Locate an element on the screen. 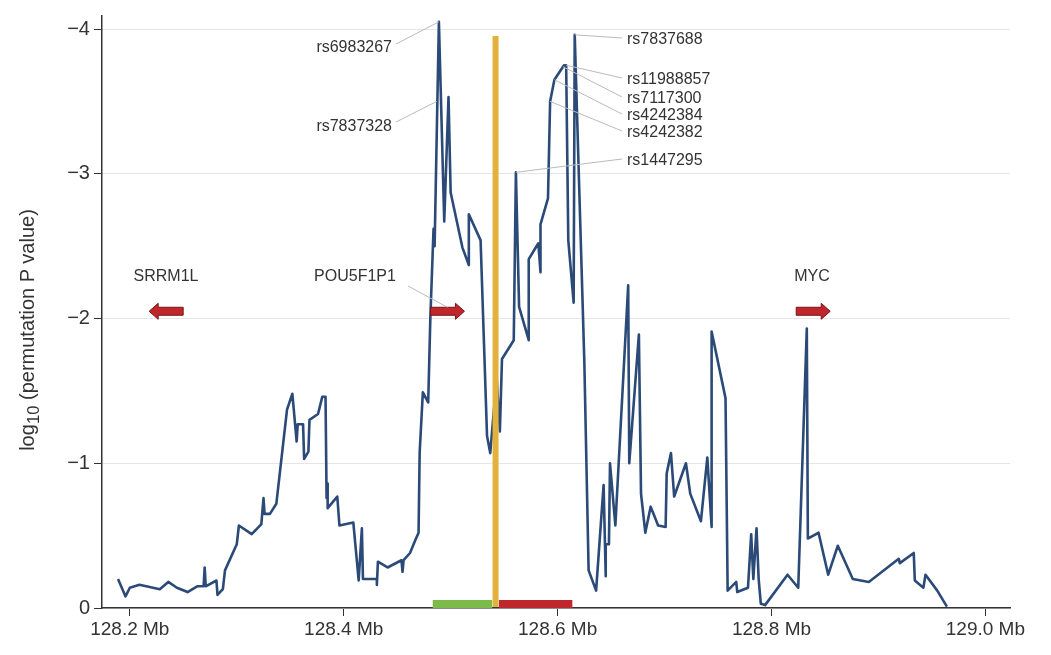  annotation: rs1447295 is located at coordinates (665, 160).